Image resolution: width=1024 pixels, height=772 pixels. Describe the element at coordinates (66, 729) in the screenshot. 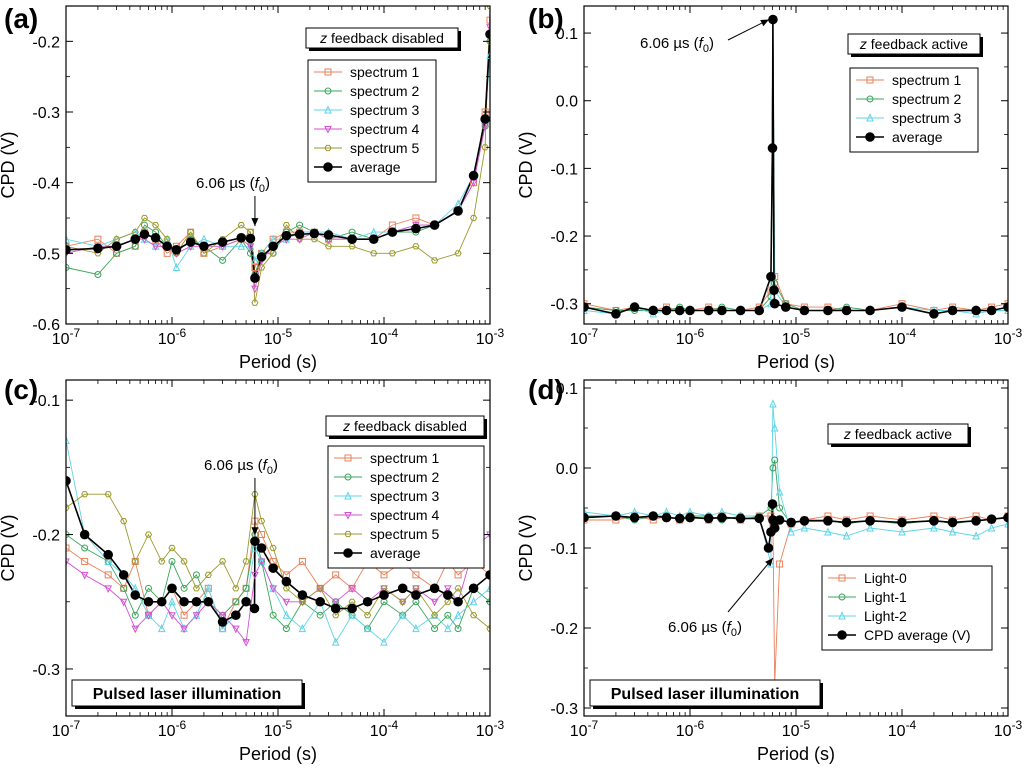

I see `x-tick-label: 10⁻⁷` at that location.